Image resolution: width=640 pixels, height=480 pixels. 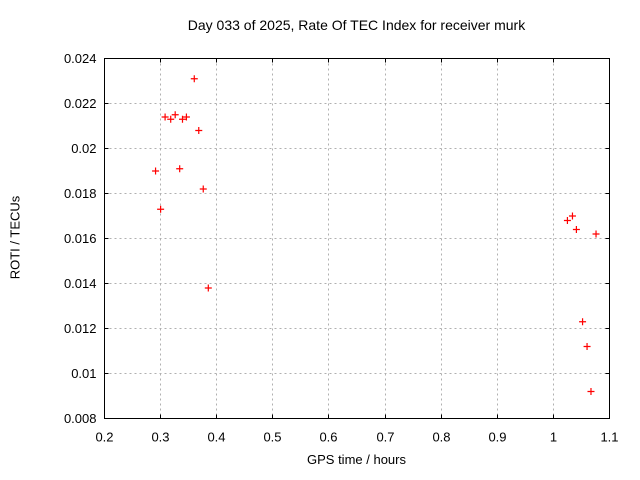 What do you see at coordinates (216, 437) in the screenshot?
I see `x-tick-label: 0.4` at bounding box center [216, 437].